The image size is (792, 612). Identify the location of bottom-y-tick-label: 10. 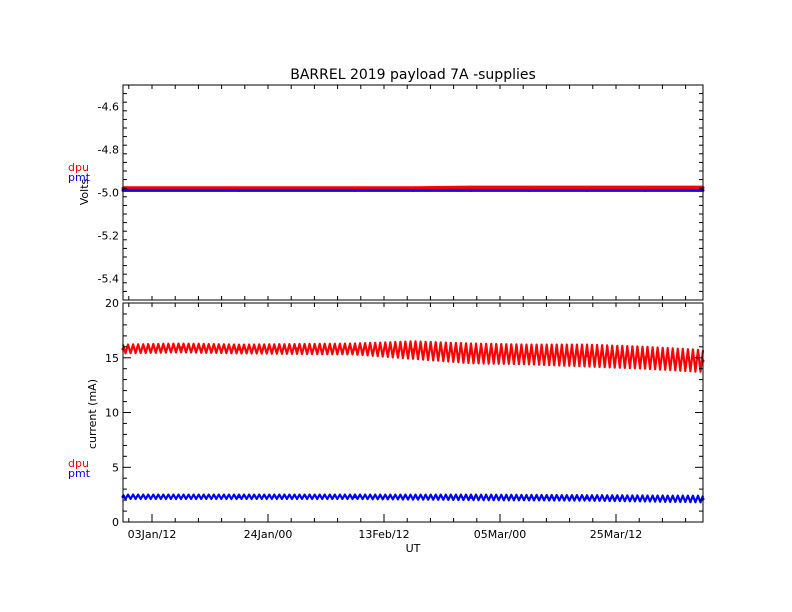
(112, 413).